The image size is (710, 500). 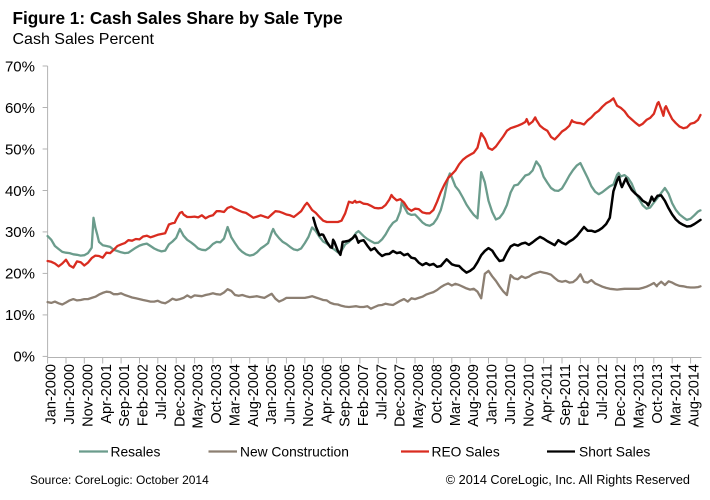 I want to click on svg-text: Jun-2010, so click(x=511, y=394).